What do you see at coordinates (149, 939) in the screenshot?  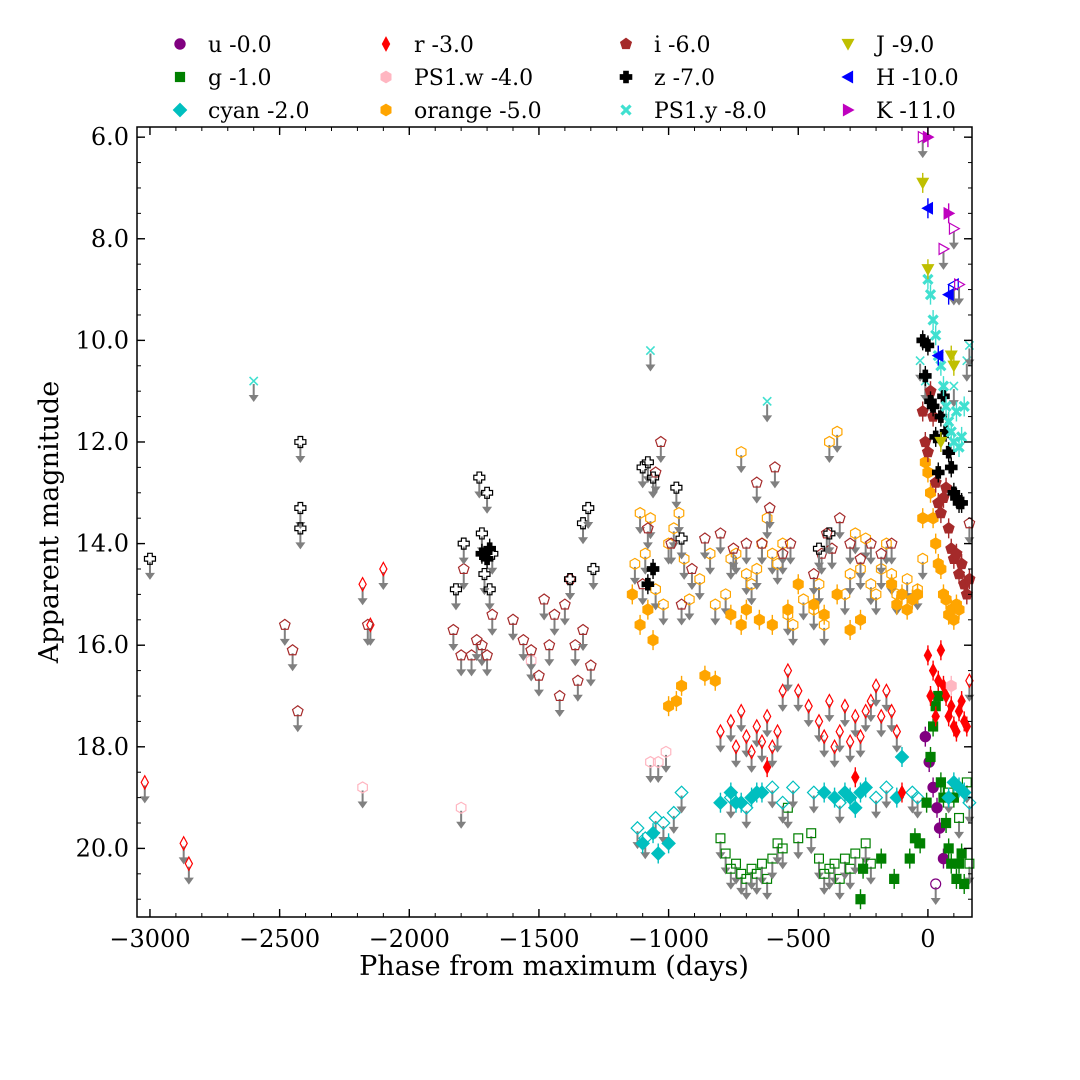 I see `x-tick-label: −3000` at bounding box center [149, 939].